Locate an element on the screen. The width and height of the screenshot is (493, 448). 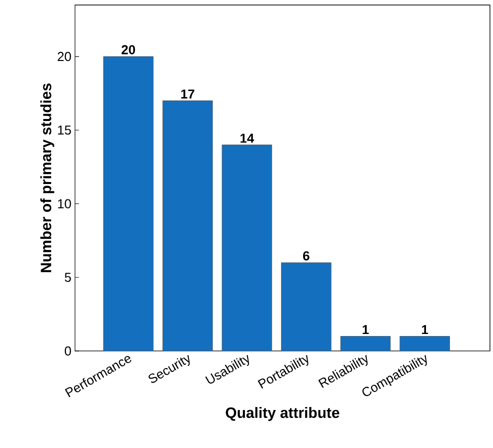
x-axis-title: Quality attribute is located at coordinates (283, 414).